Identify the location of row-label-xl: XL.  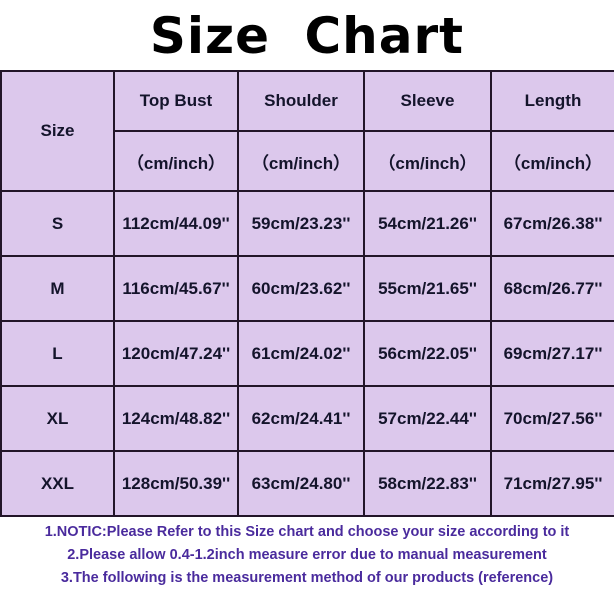
(57, 418).